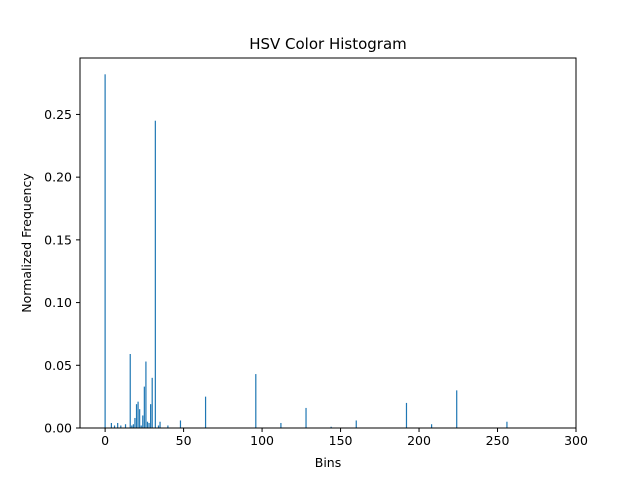 Image resolution: width=640 pixels, height=480 pixels. I want to click on x-tick-label: 0, so click(105, 440).